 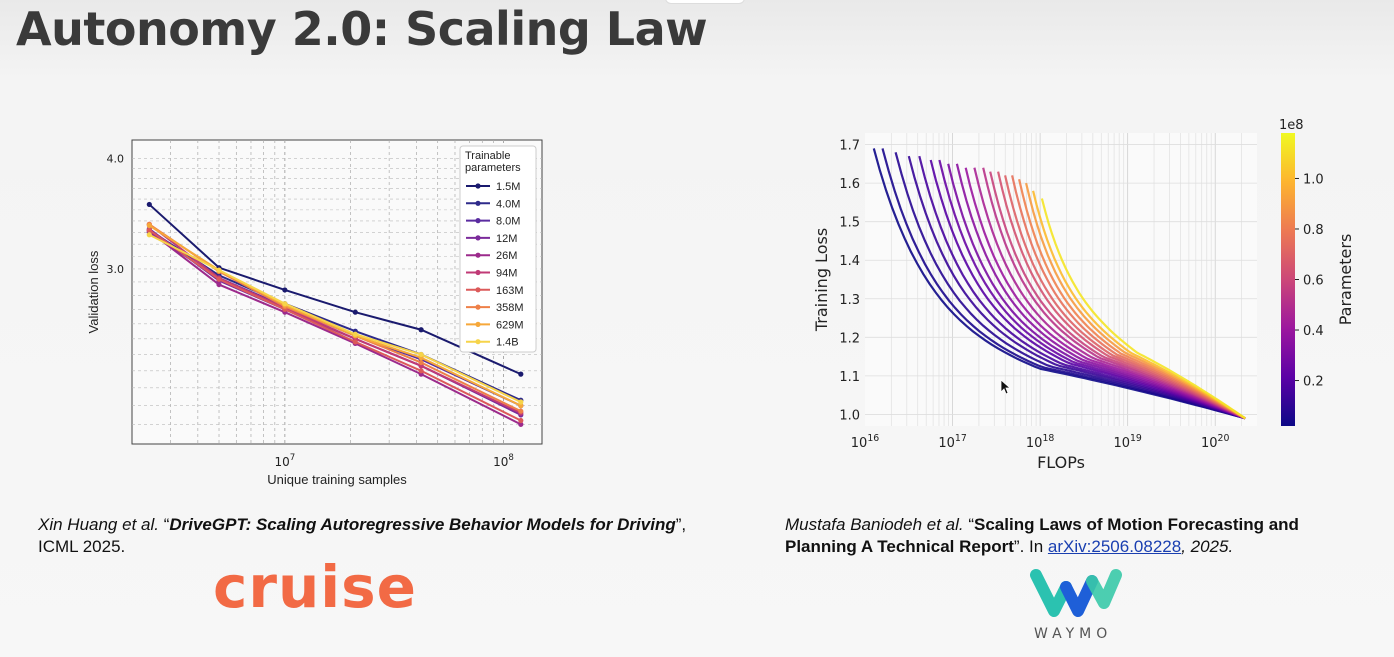 What do you see at coordinates (952, 442) in the screenshot?
I see `x-tick-label: 10¹⁷` at bounding box center [952, 442].